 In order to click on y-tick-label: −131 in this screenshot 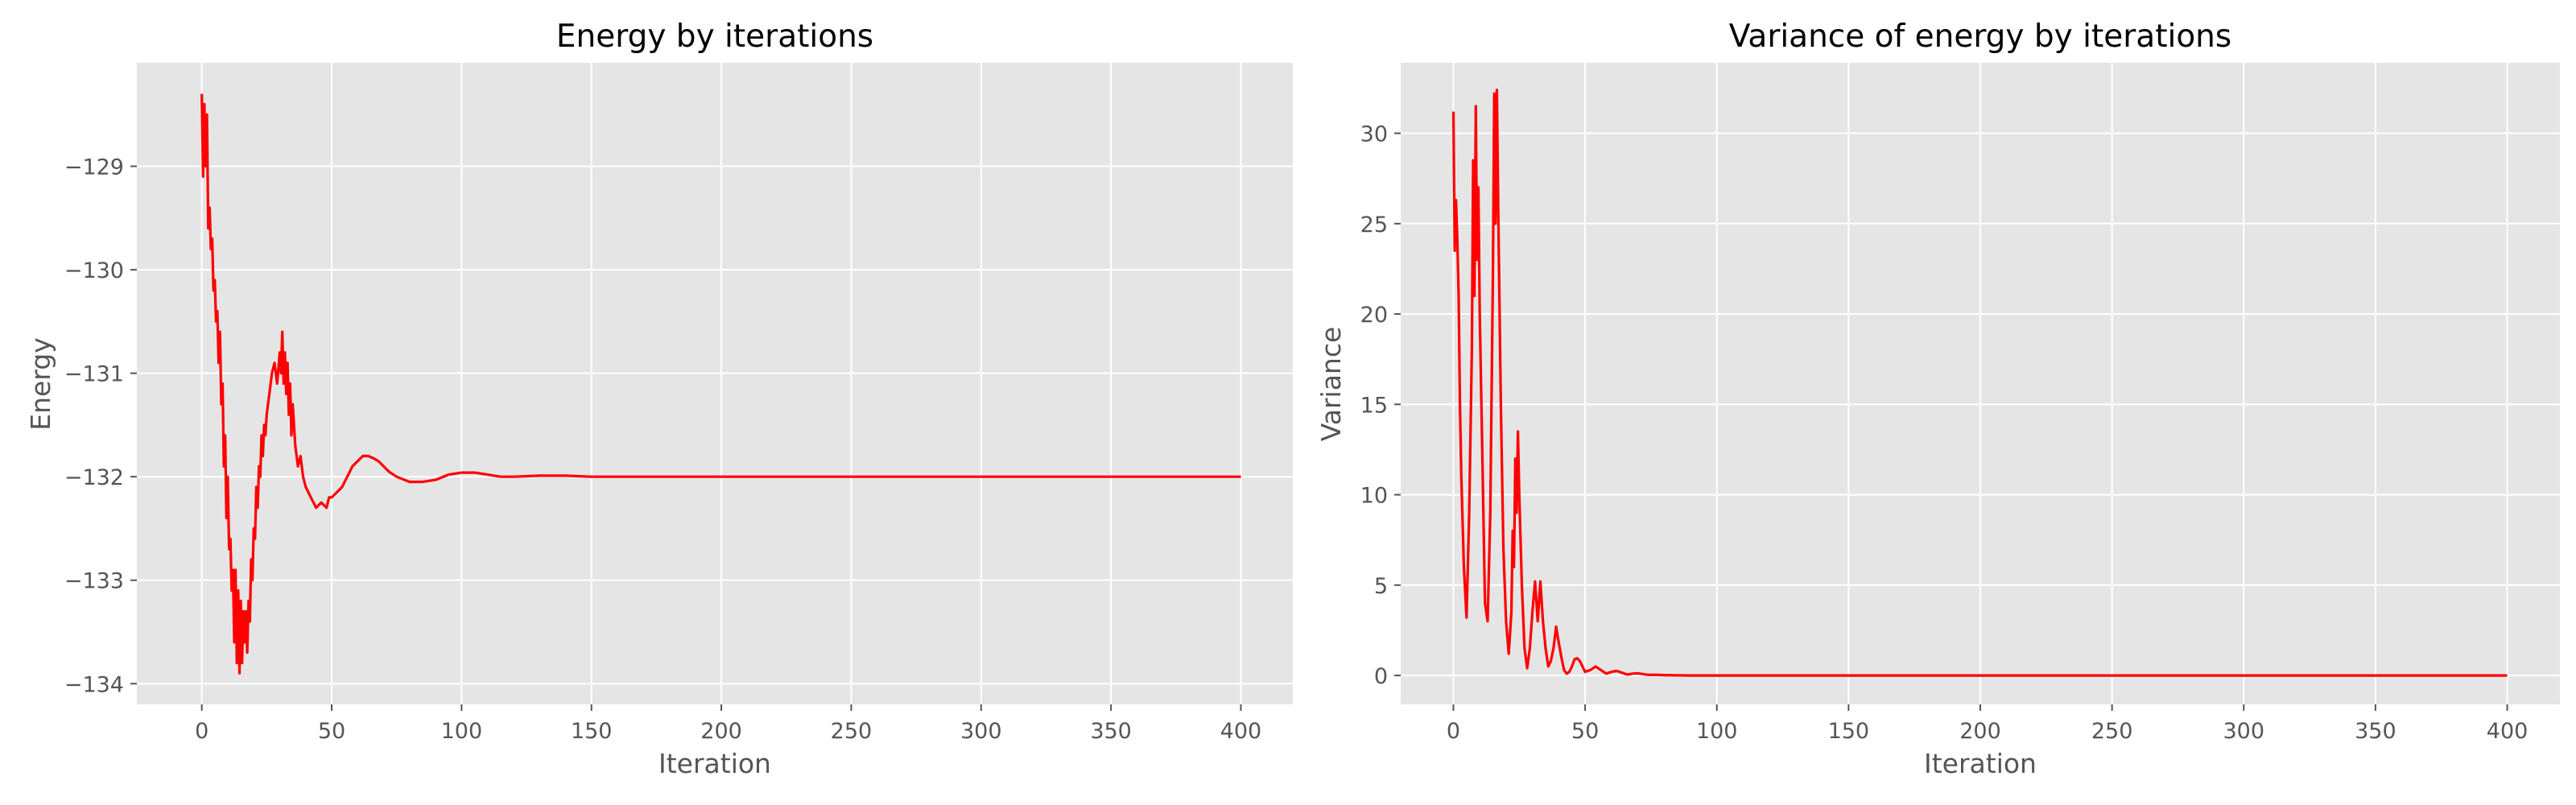, I will do `click(94, 374)`.